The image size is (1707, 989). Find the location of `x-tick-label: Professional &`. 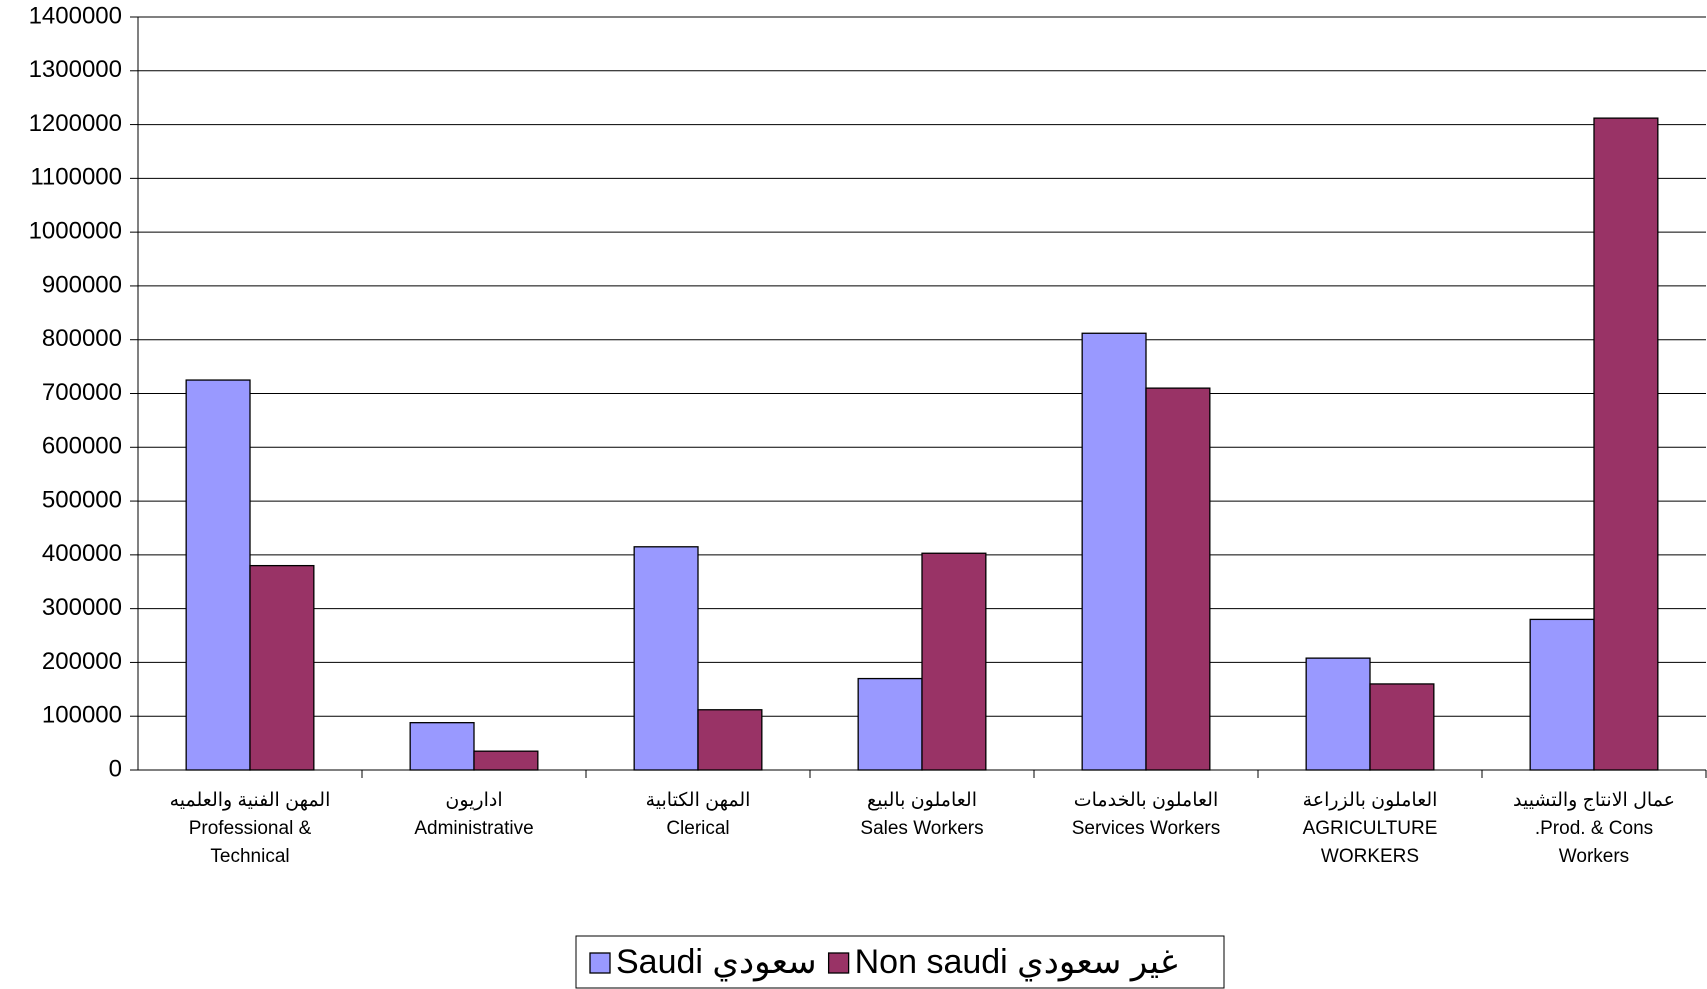

x-tick-label: Professional & is located at coordinates (250, 828).